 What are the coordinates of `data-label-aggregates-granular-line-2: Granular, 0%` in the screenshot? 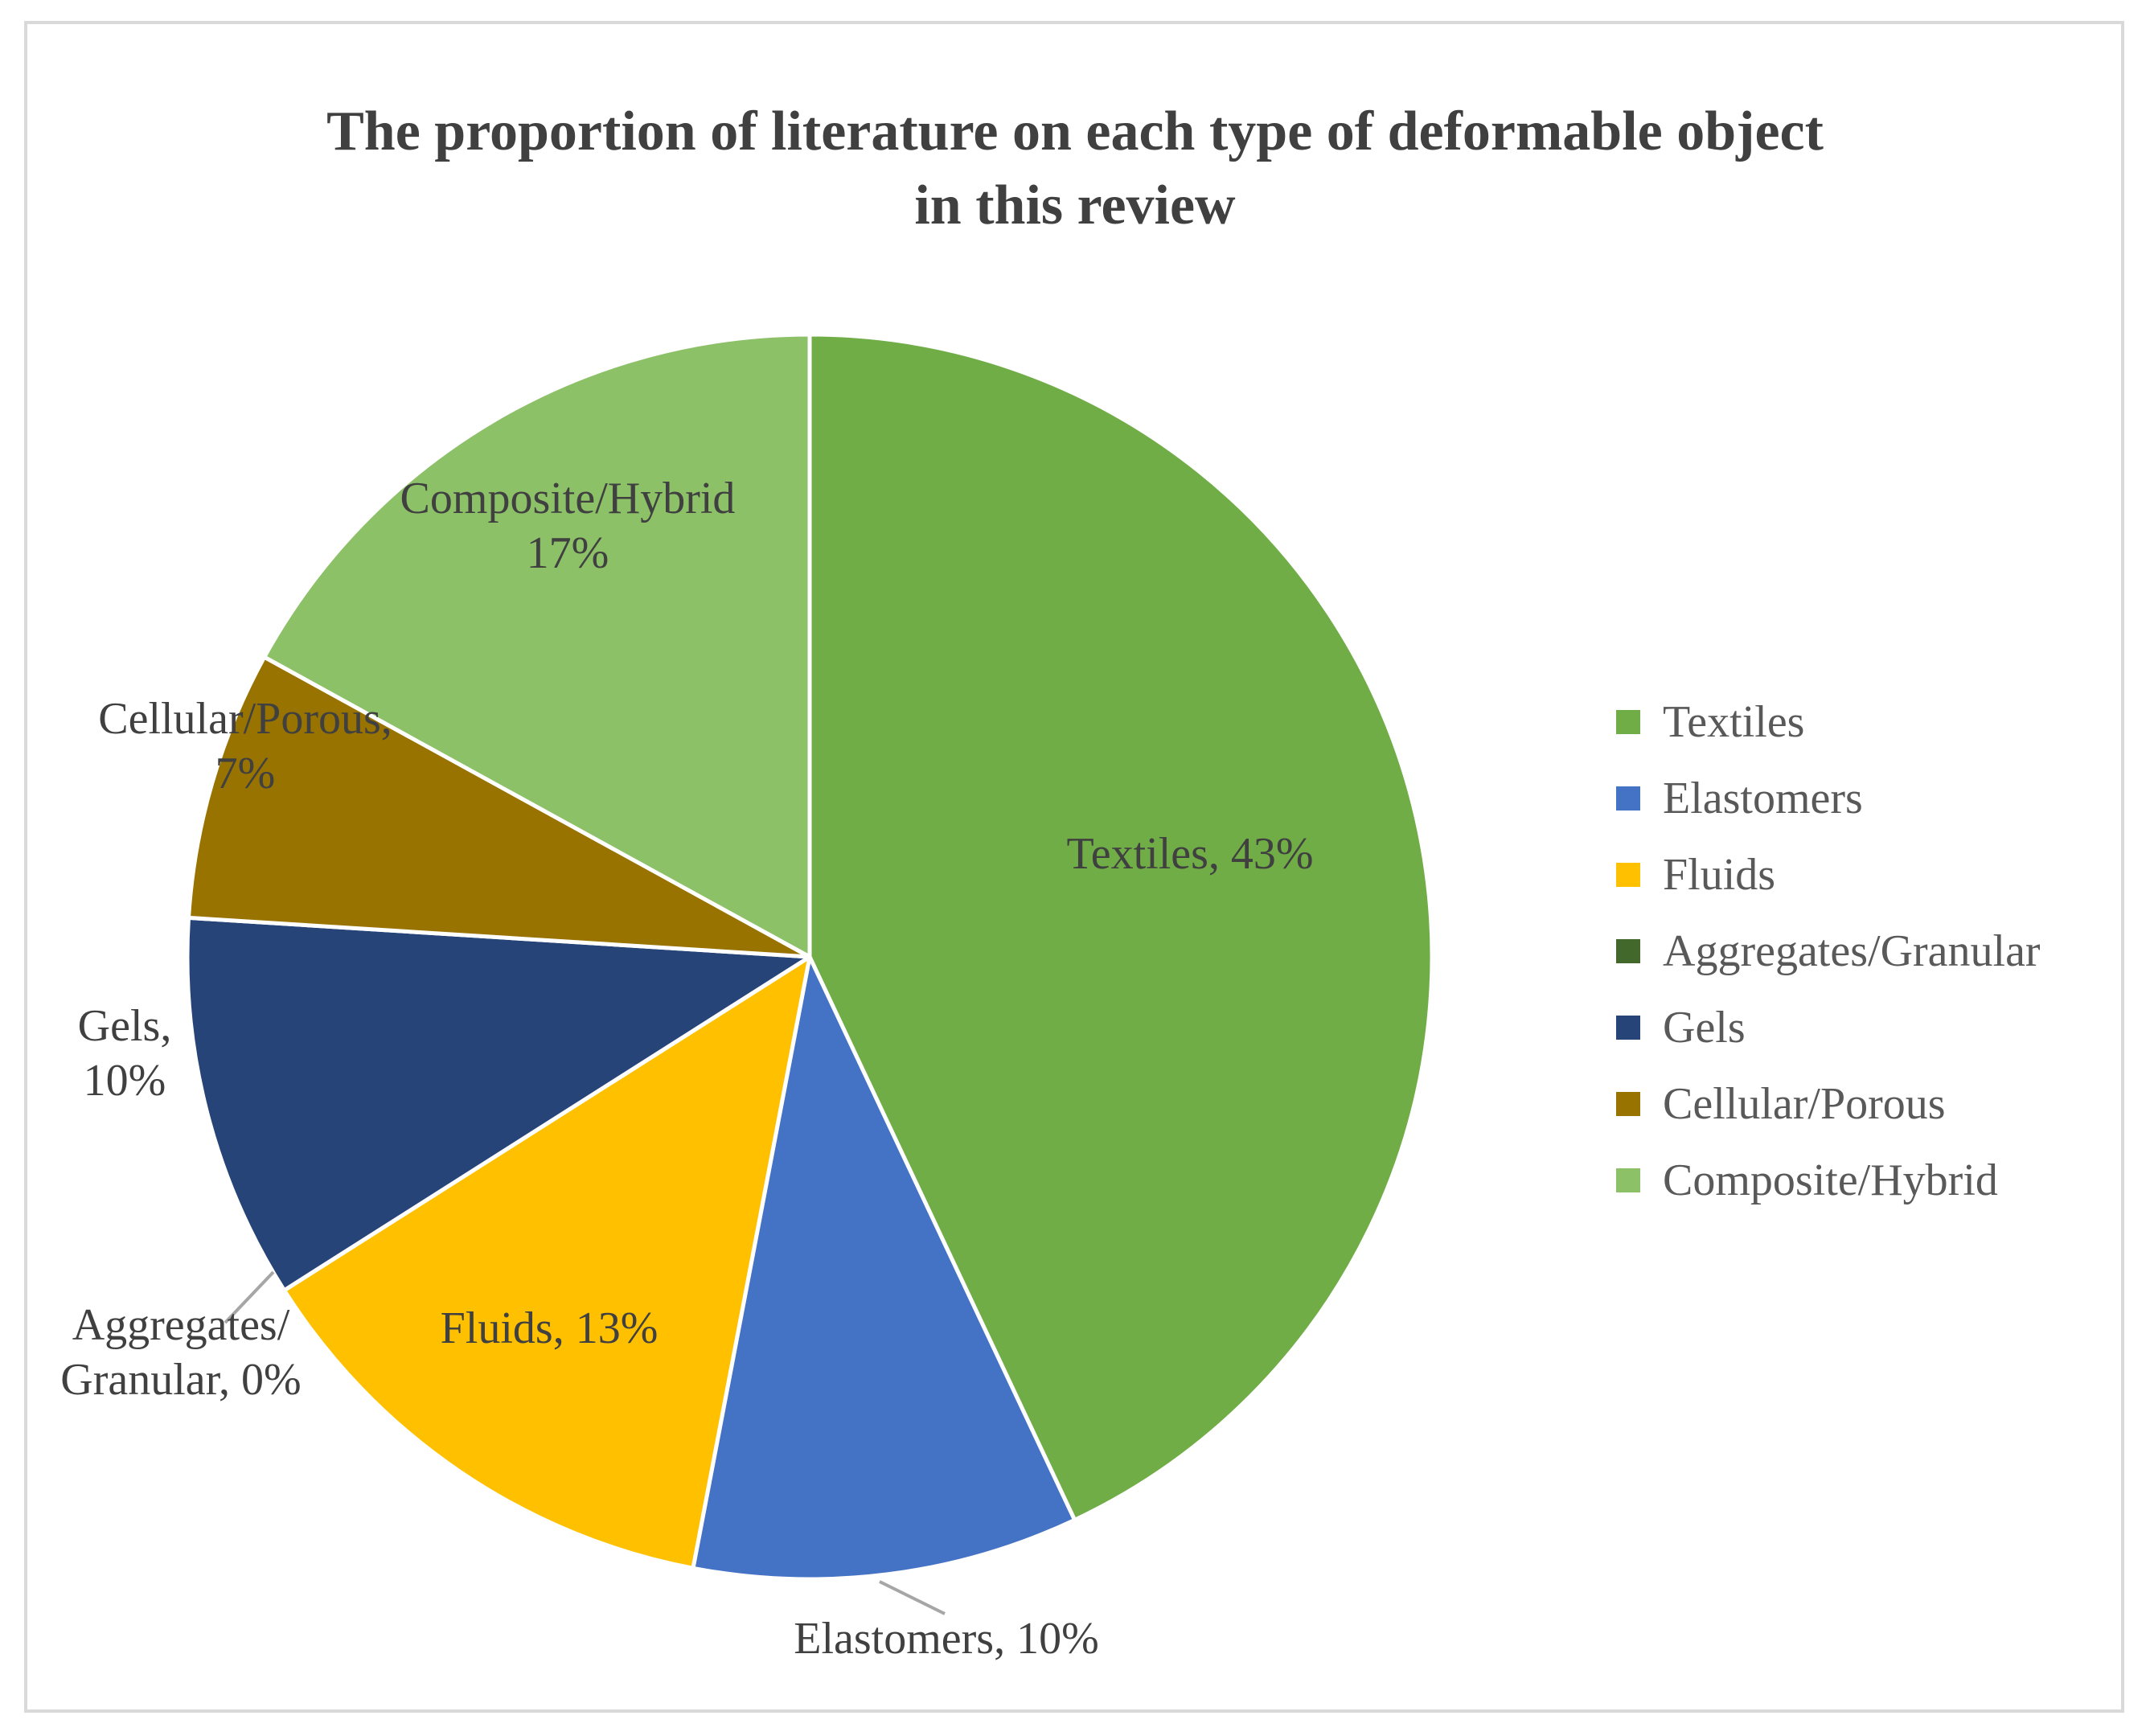 It's located at (180, 1380).